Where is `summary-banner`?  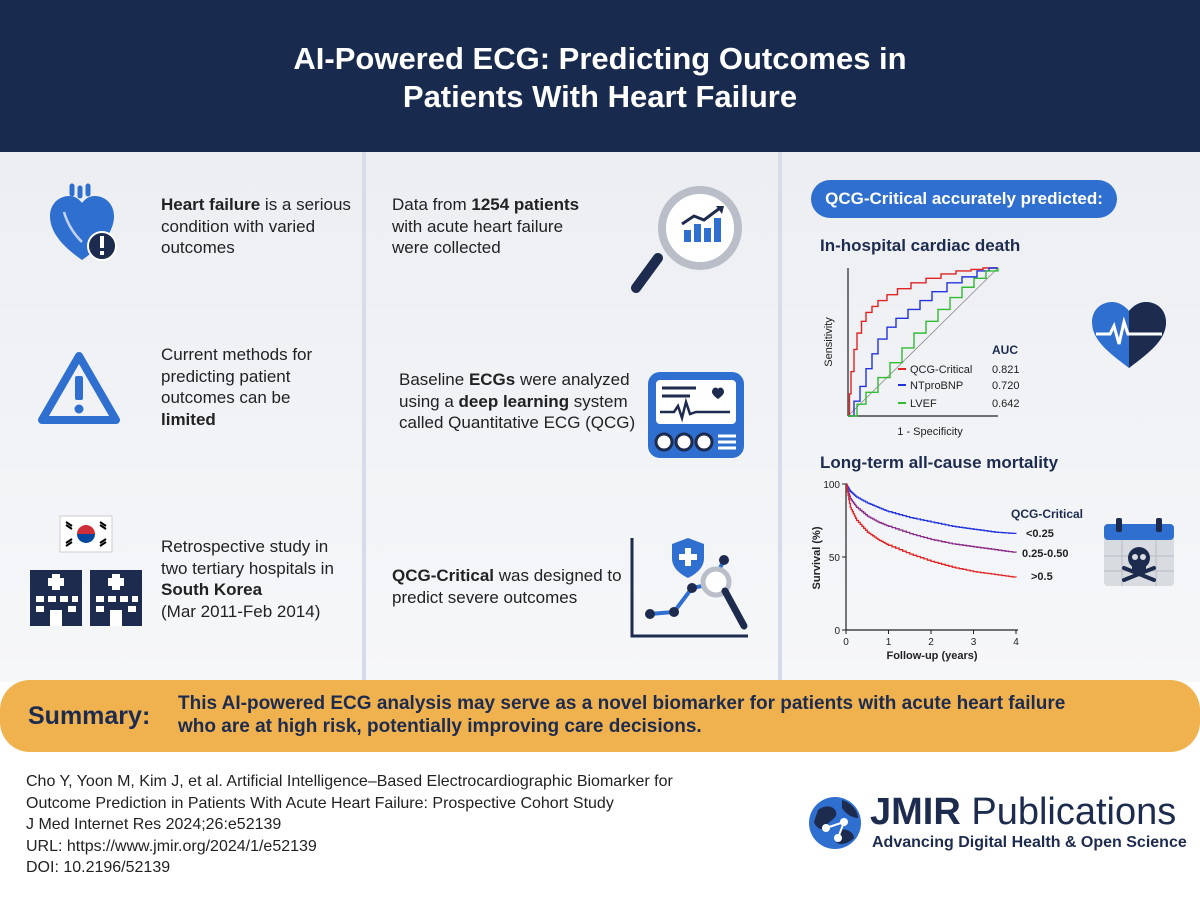
summary-banner is located at coordinates (600, 716).